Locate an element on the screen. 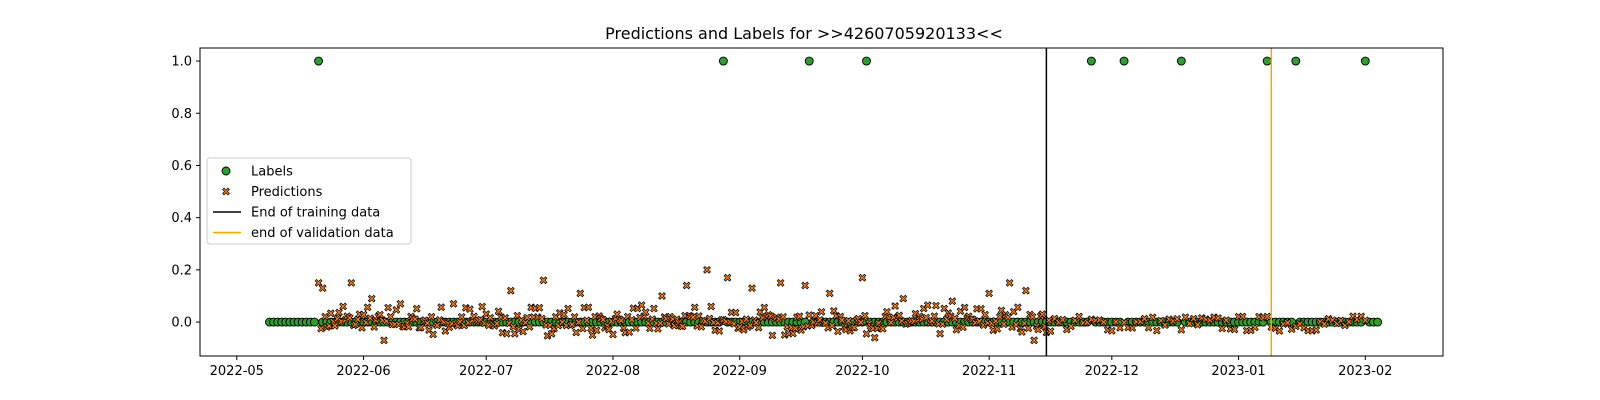 This screenshot has height=400, width=1600. y-tick-label: 0.2 is located at coordinates (181, 270).